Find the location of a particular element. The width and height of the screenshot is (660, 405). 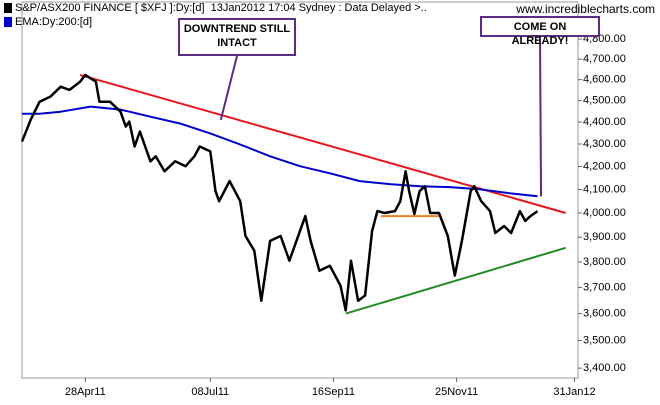

y-tick-label: 4,500.00 is located at coordinates (604, 101).